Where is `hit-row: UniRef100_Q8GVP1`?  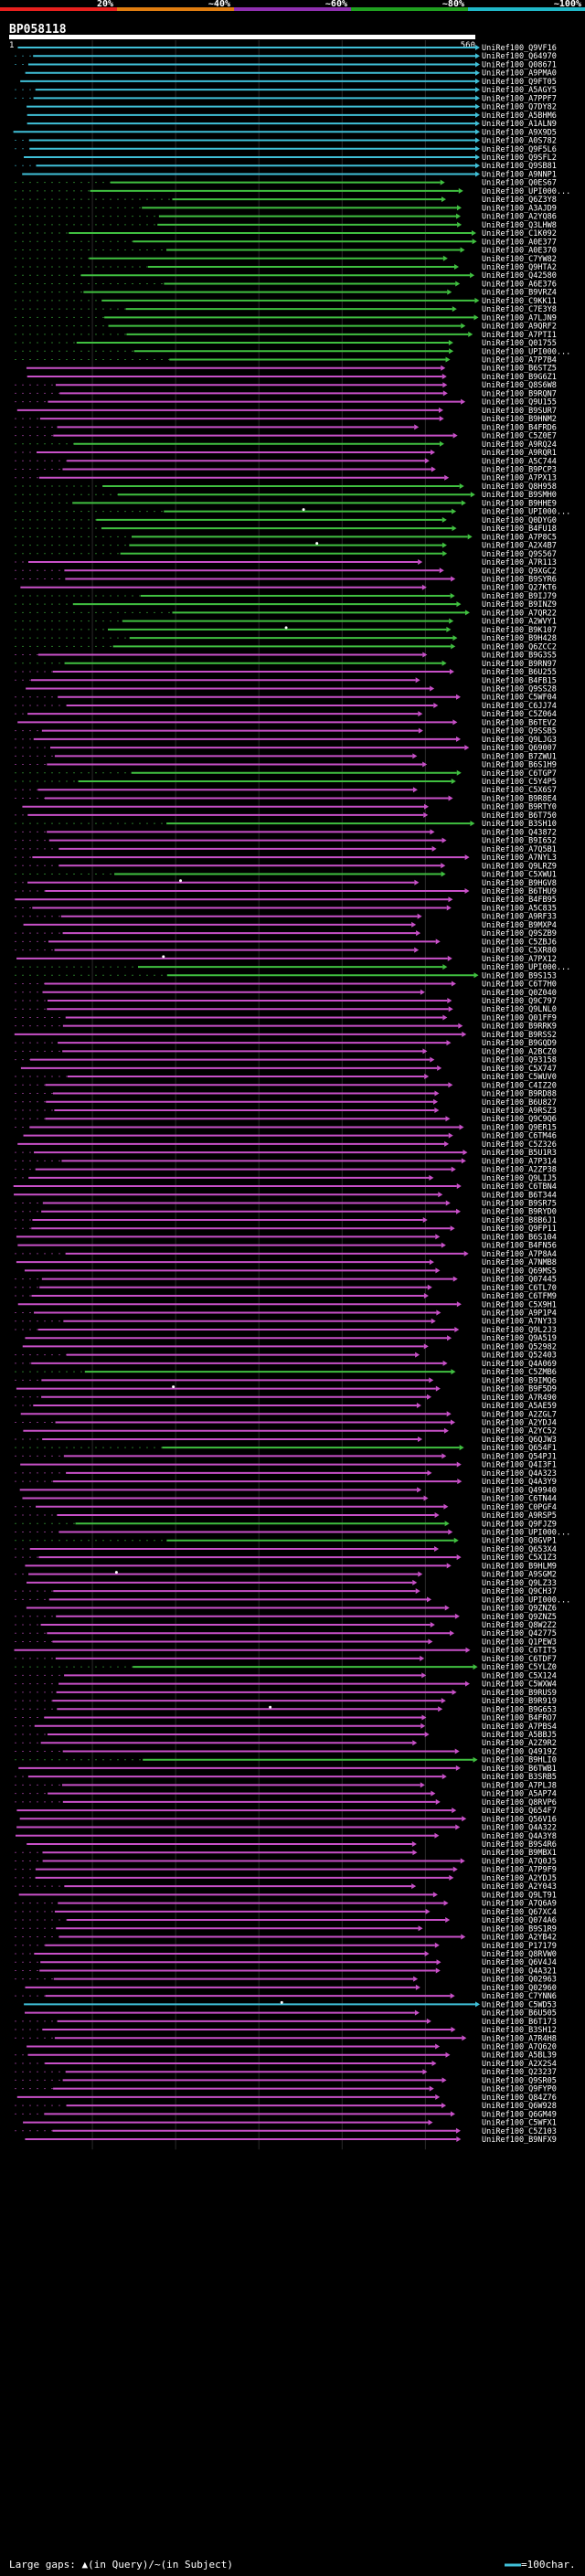 hit-row: UniRef100_Q8GVP1 is located at coordinates (286, 1541).